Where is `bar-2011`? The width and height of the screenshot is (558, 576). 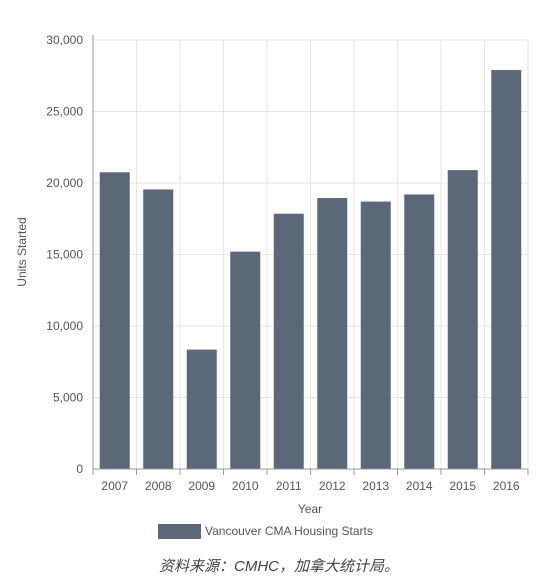 bar-2011 is located at coordinates (288, 341).